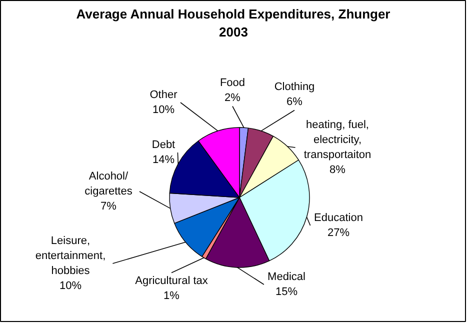 The image size is (468, 324). Describe the element at coordinates (171, 281) in the screenshot. I see `slice-label: Agricultural tax` at that location.